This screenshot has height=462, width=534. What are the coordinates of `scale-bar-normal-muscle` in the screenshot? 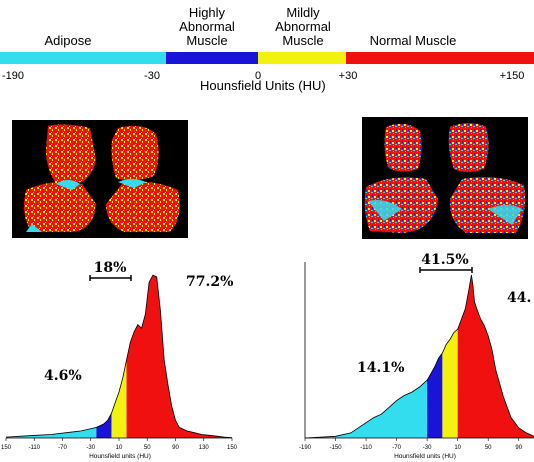 It's located at (440, 58).